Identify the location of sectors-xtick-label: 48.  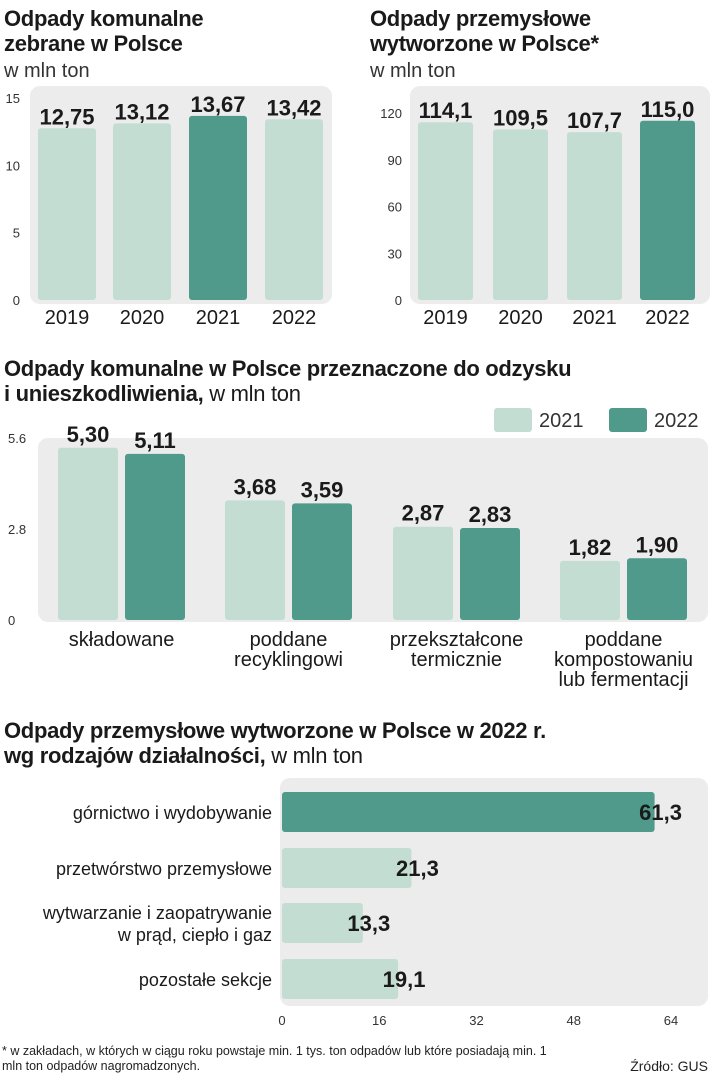
(574, 1020).